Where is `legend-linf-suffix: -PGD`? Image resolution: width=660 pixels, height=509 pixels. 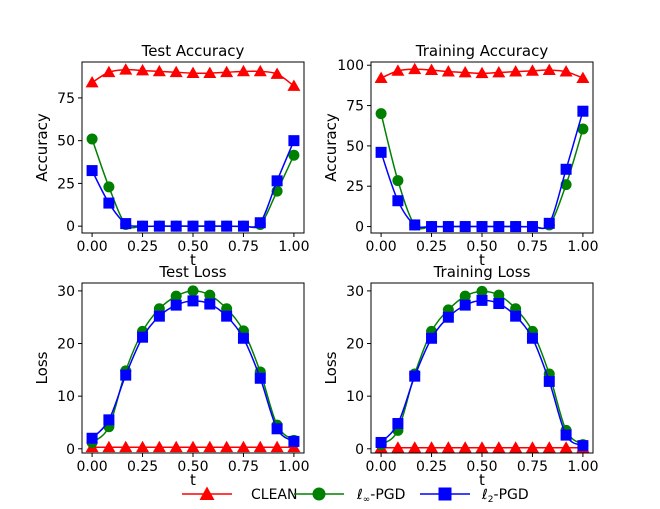
legend-linf-suffix: -PGD is located at coordinates (387, 495).